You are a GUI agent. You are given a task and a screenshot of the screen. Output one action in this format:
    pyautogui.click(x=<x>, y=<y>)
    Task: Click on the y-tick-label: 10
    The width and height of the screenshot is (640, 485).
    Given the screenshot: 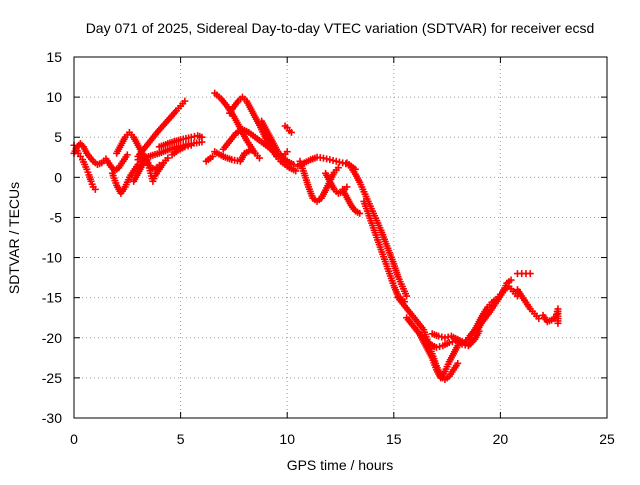 What is the action you would take?
    pyautogui.click(x=54, y=97)
    